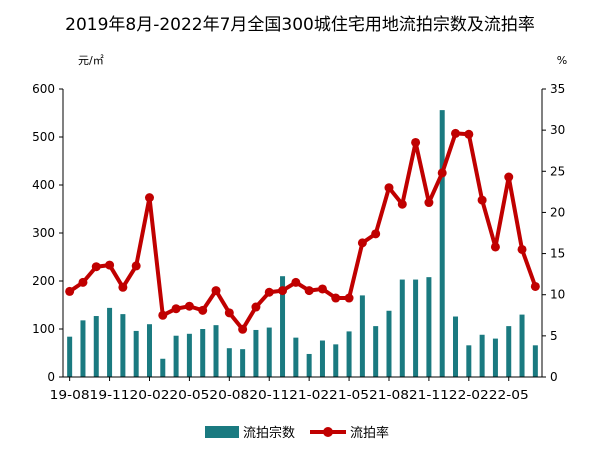  What do you see at coordinates (429, 395) in the screenshot?
I see `x-tick-label: 21-11` at bounding box center [429, 395].